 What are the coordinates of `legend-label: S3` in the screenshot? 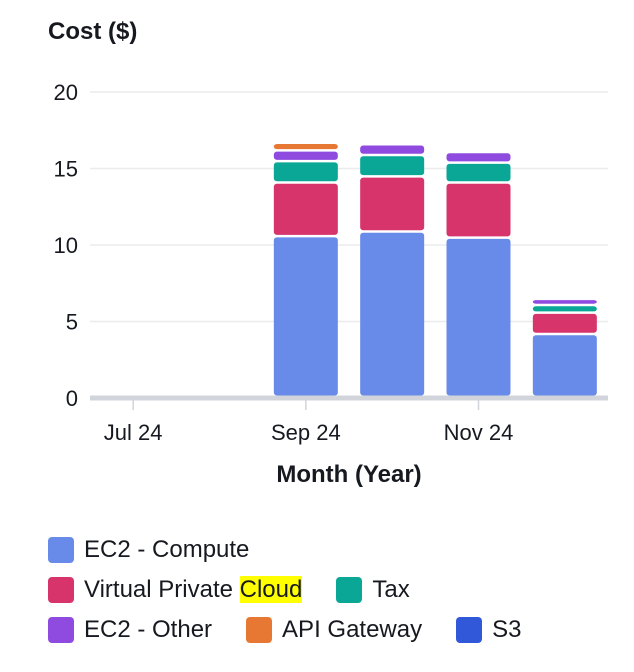 It's located at (507, 629).